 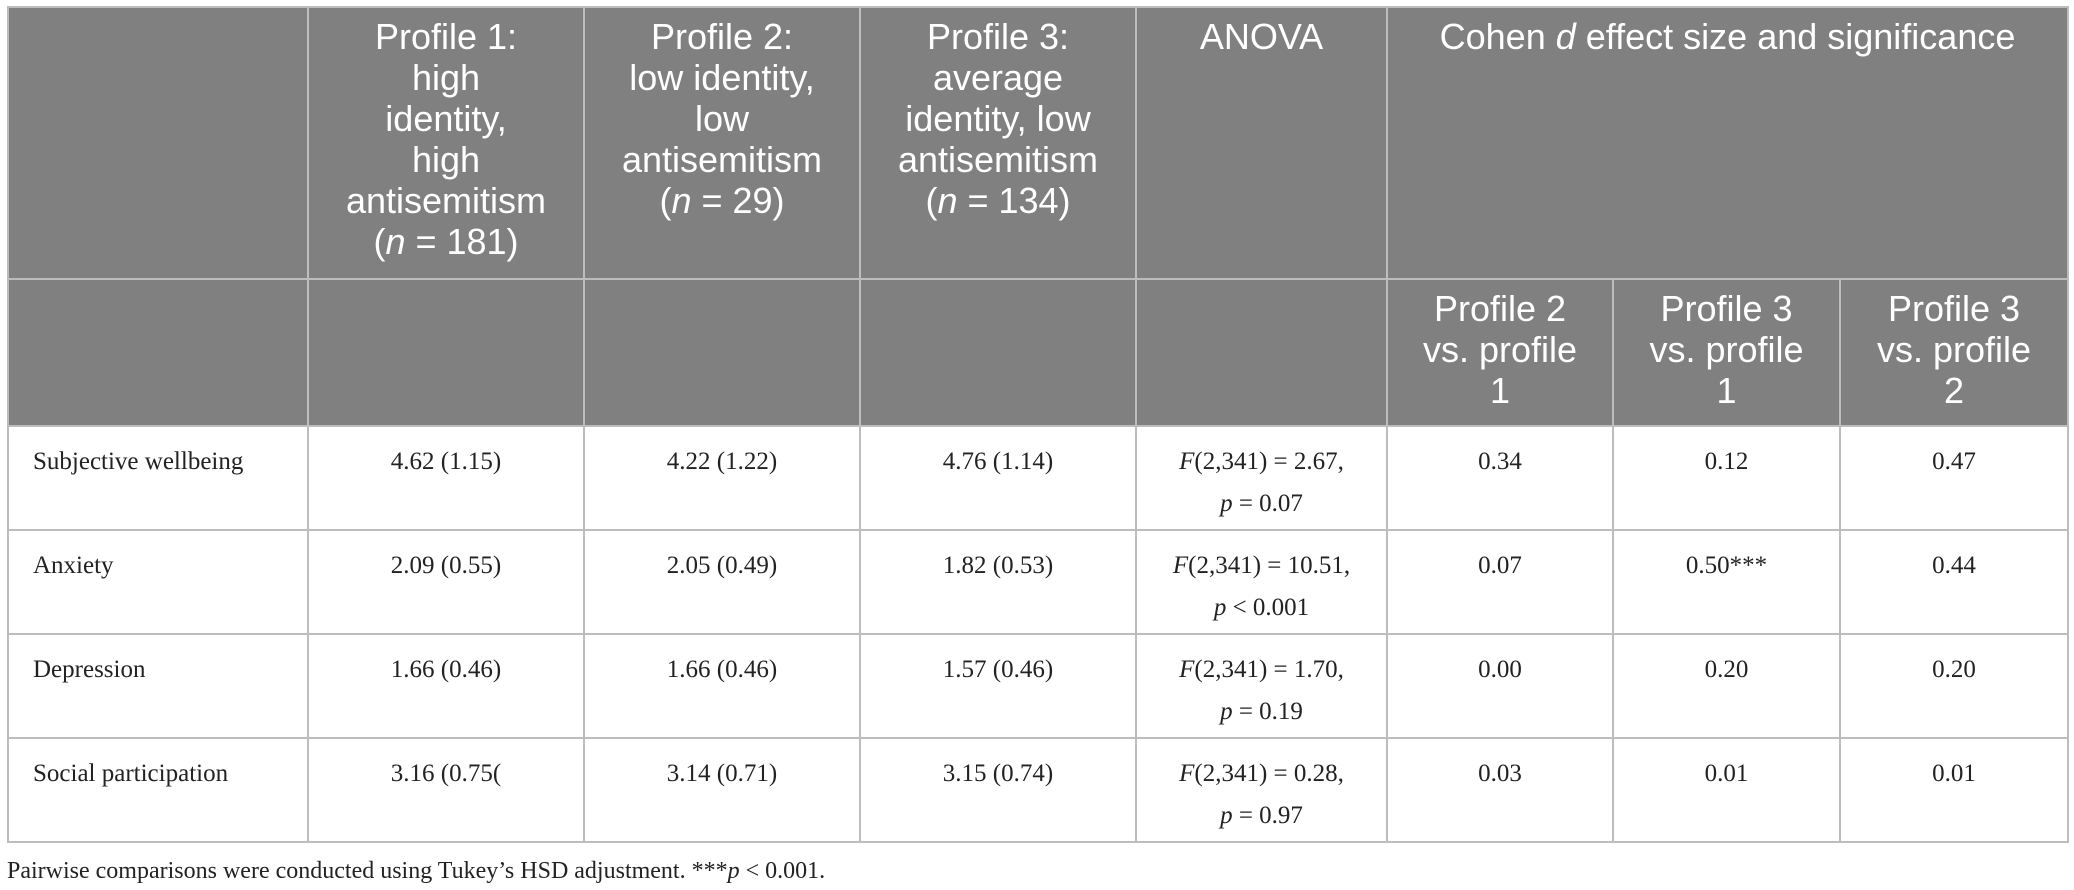 What do you see at coordinates (1954, 686) in the screenshot?
I see `cell-d-3v2: 0.20` at bounding box center [1954, 686].